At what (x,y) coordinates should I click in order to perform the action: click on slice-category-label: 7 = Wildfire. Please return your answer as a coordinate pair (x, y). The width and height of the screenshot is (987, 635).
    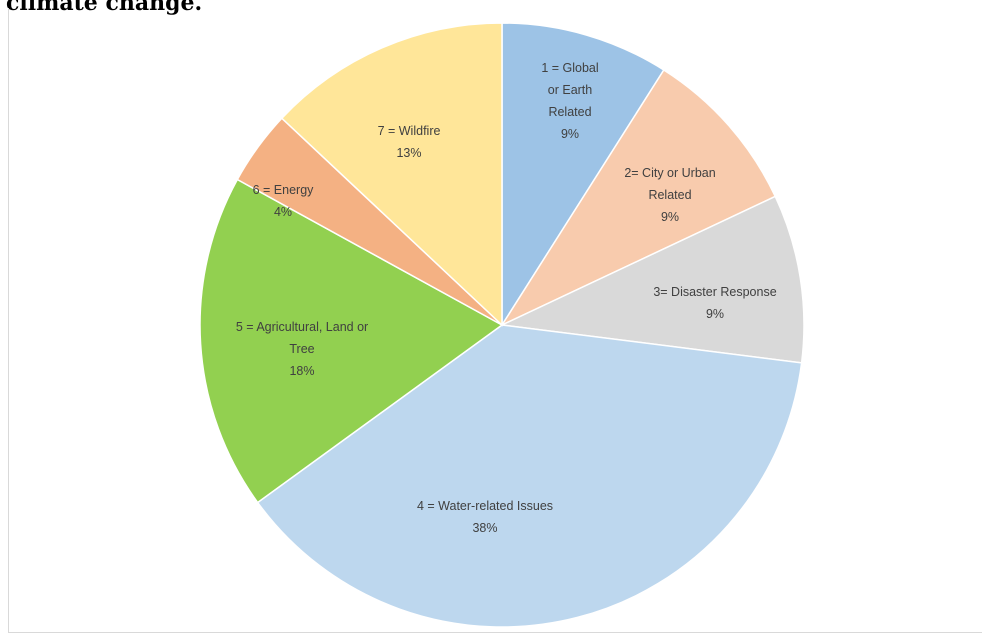
    Looking at the image, I should click on (409, 131).